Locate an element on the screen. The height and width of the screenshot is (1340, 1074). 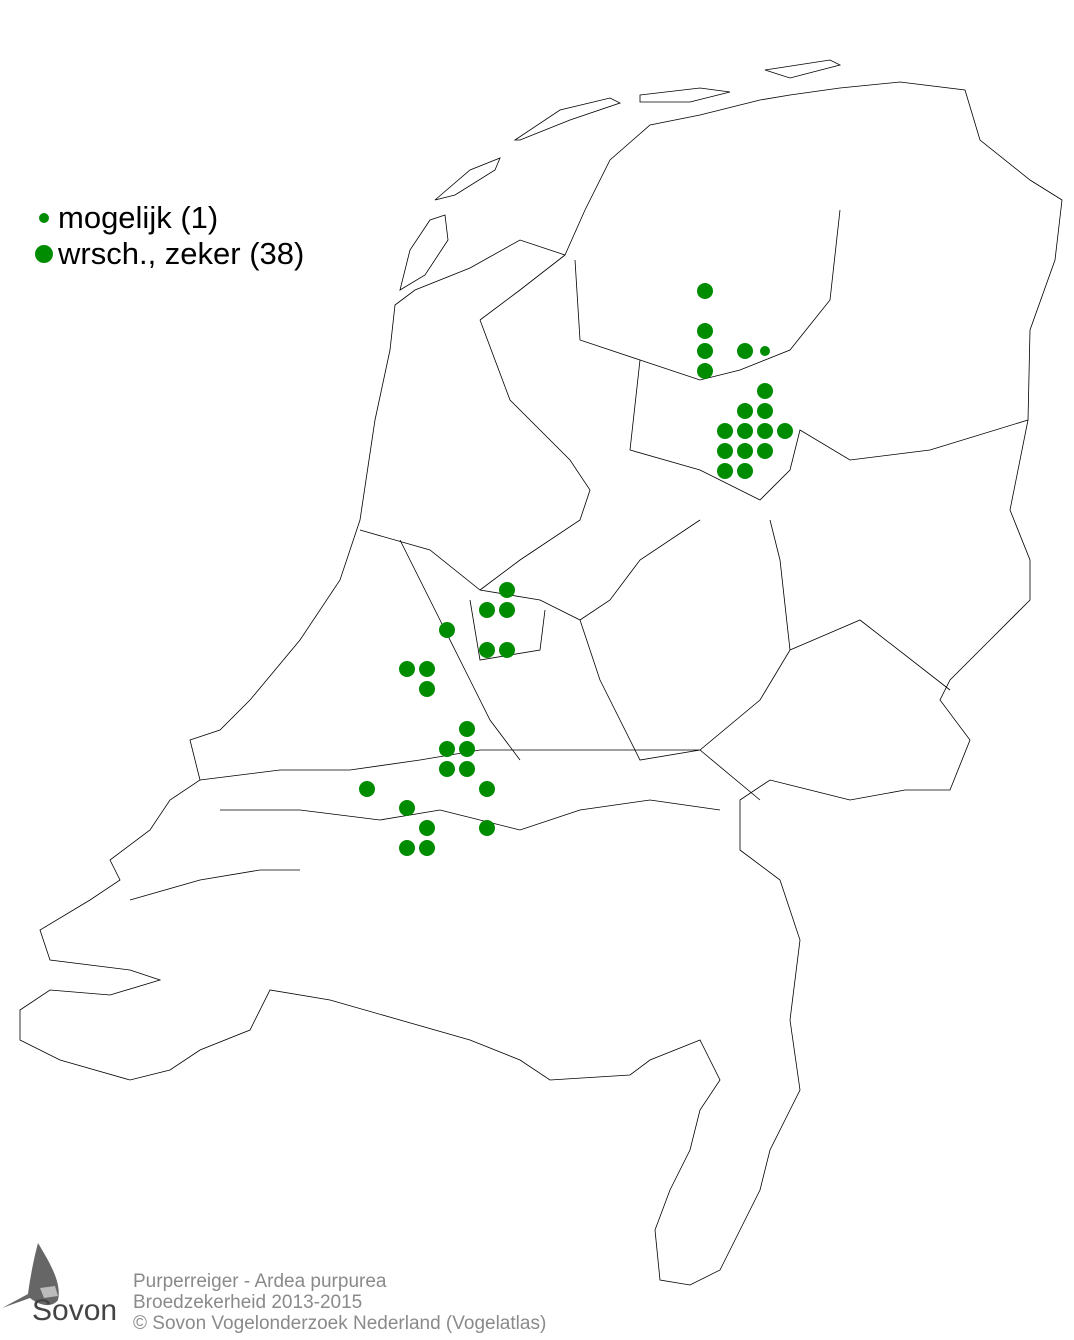
large-dot-icon is located at coordinates (44, 254).